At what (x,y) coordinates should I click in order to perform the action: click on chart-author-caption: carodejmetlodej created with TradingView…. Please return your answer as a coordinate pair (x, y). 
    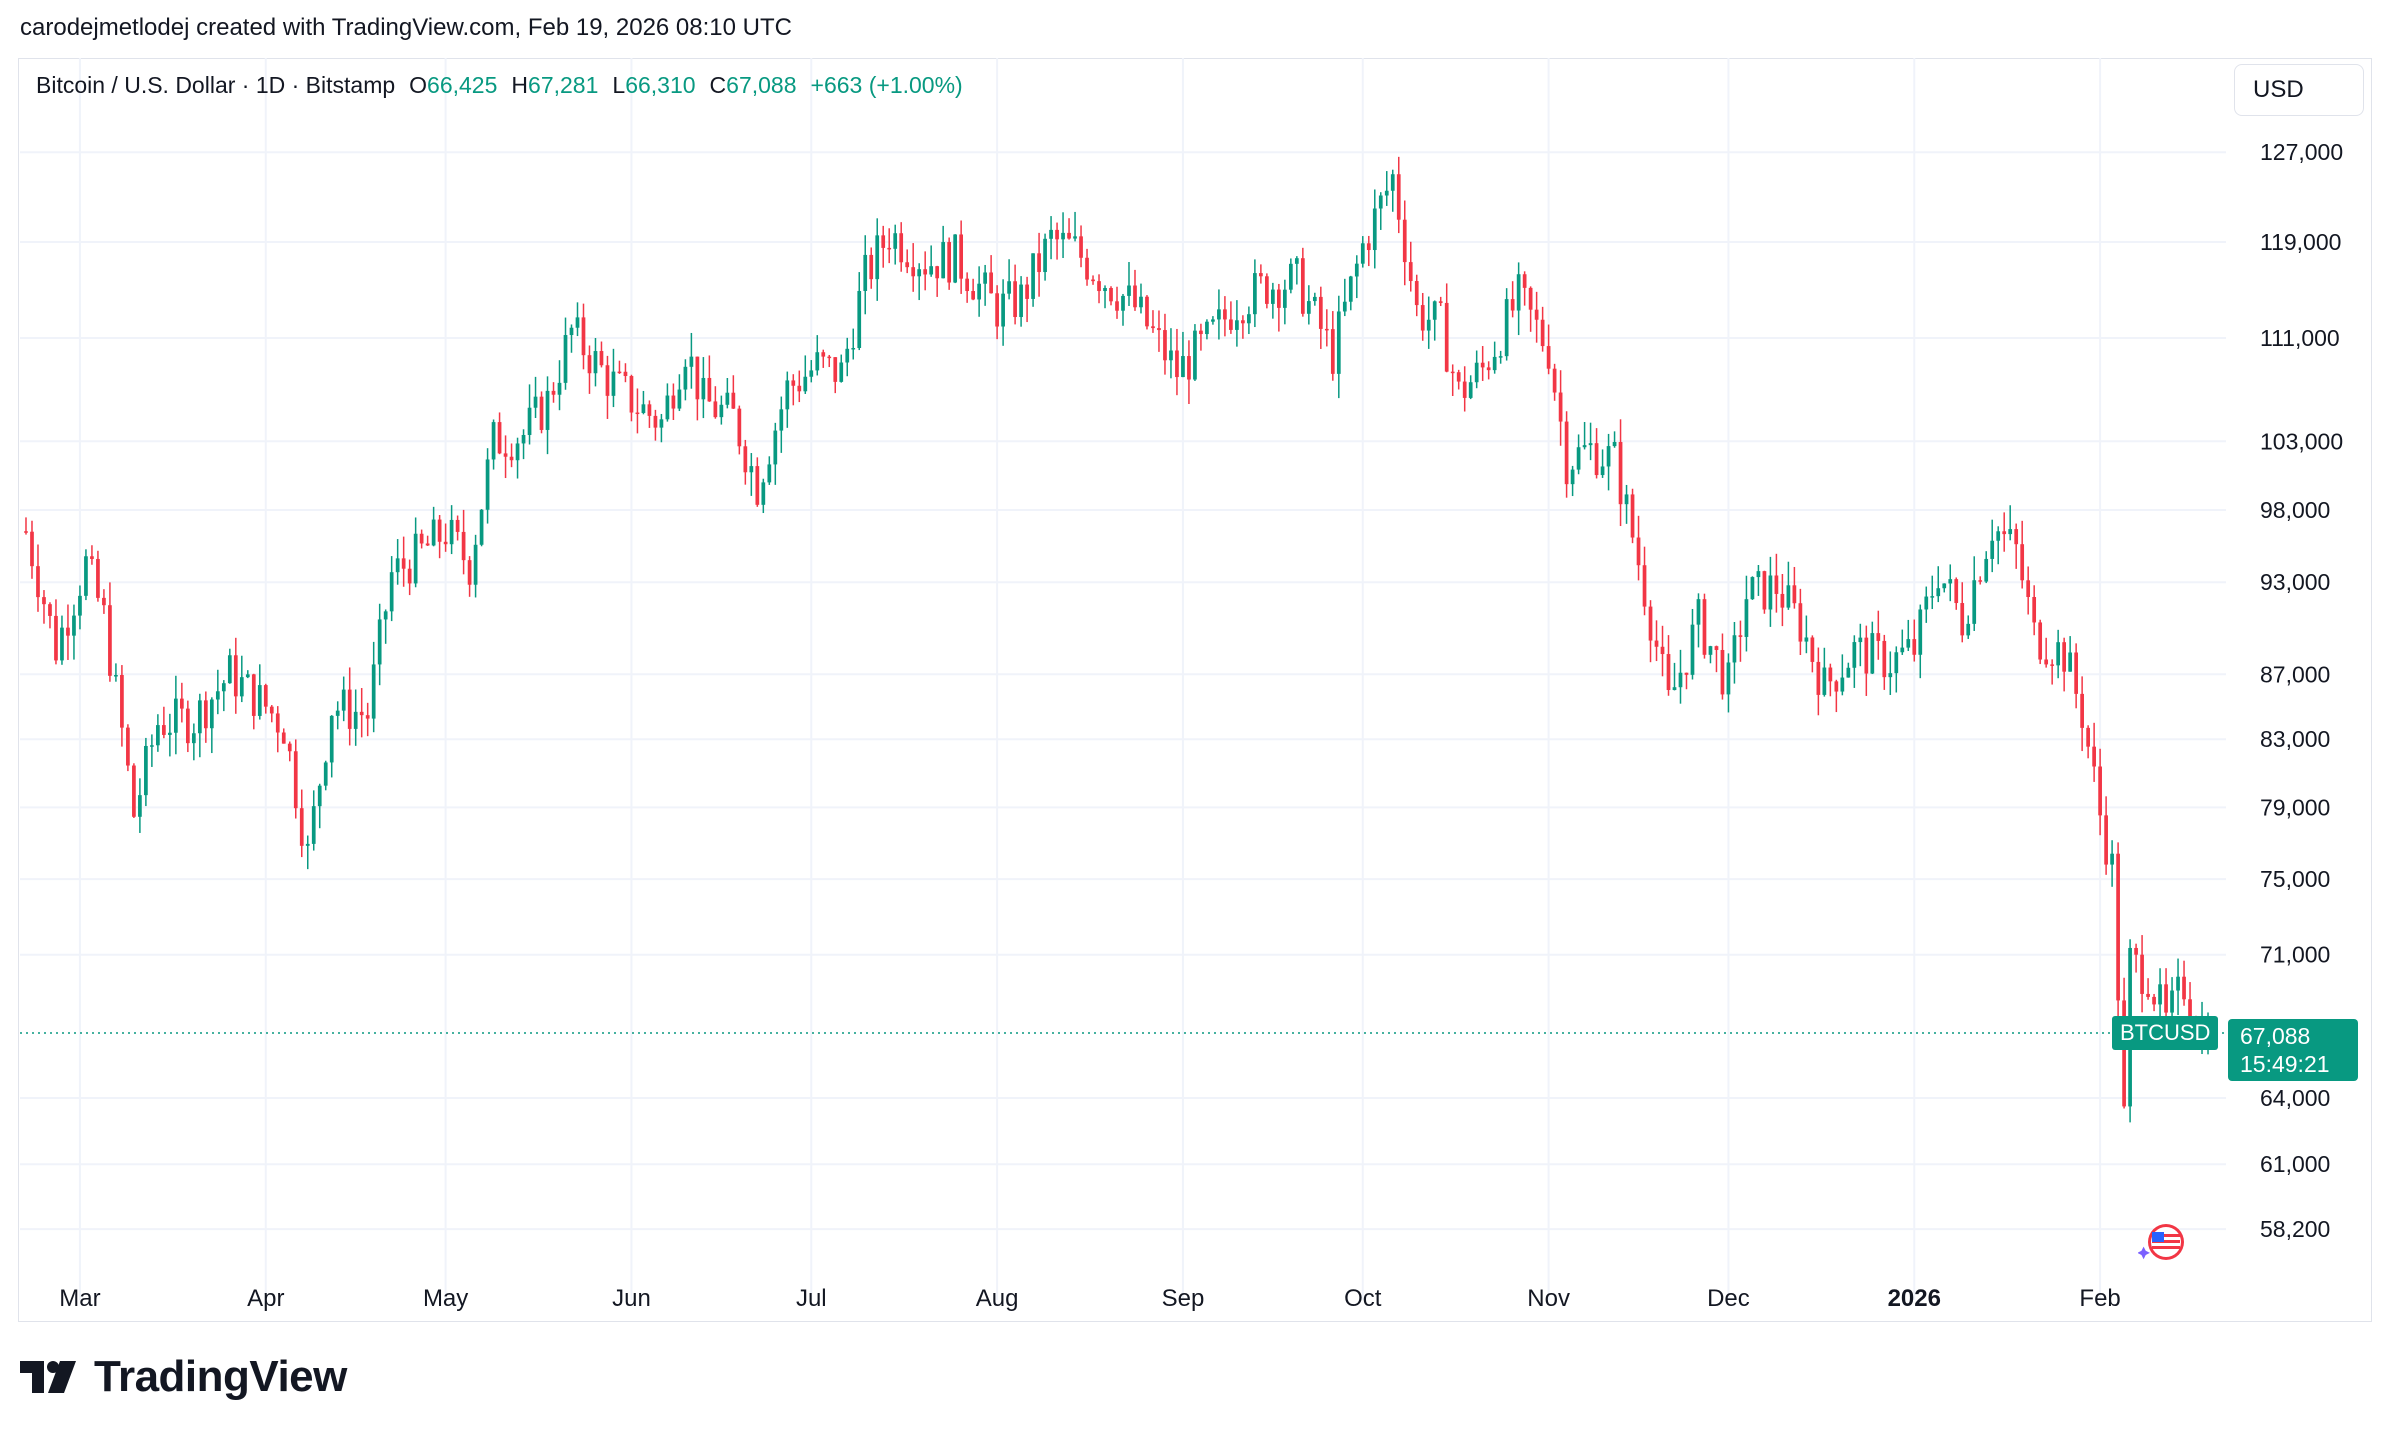
    Looking at the image, I should click on (406, 27).